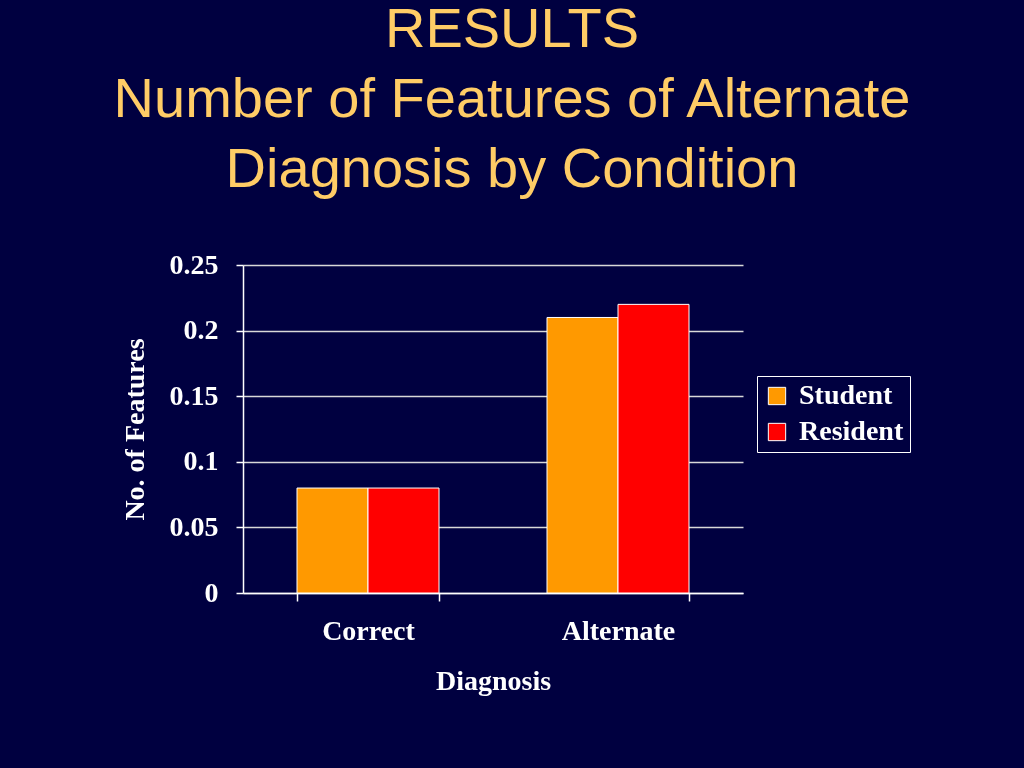 This screenshot has height=768, width=1024. I want to click on y-tick-label: 0, so click(211, 592).